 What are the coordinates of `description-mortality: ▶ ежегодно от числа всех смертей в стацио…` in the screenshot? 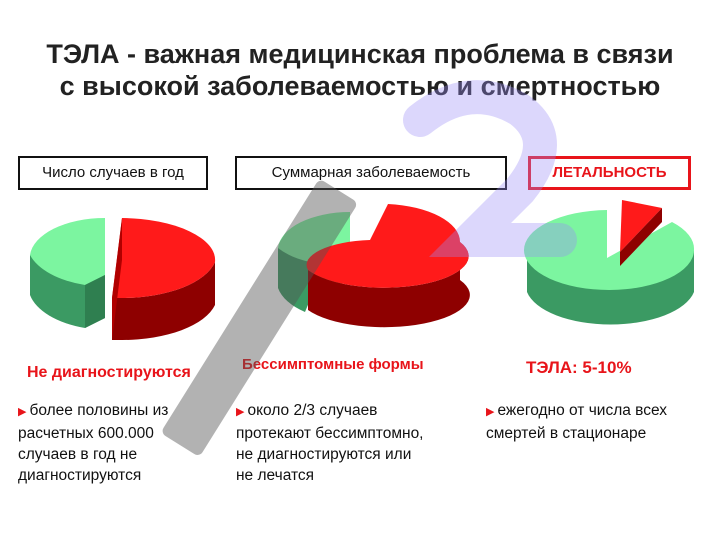 It's located at (596, 422).